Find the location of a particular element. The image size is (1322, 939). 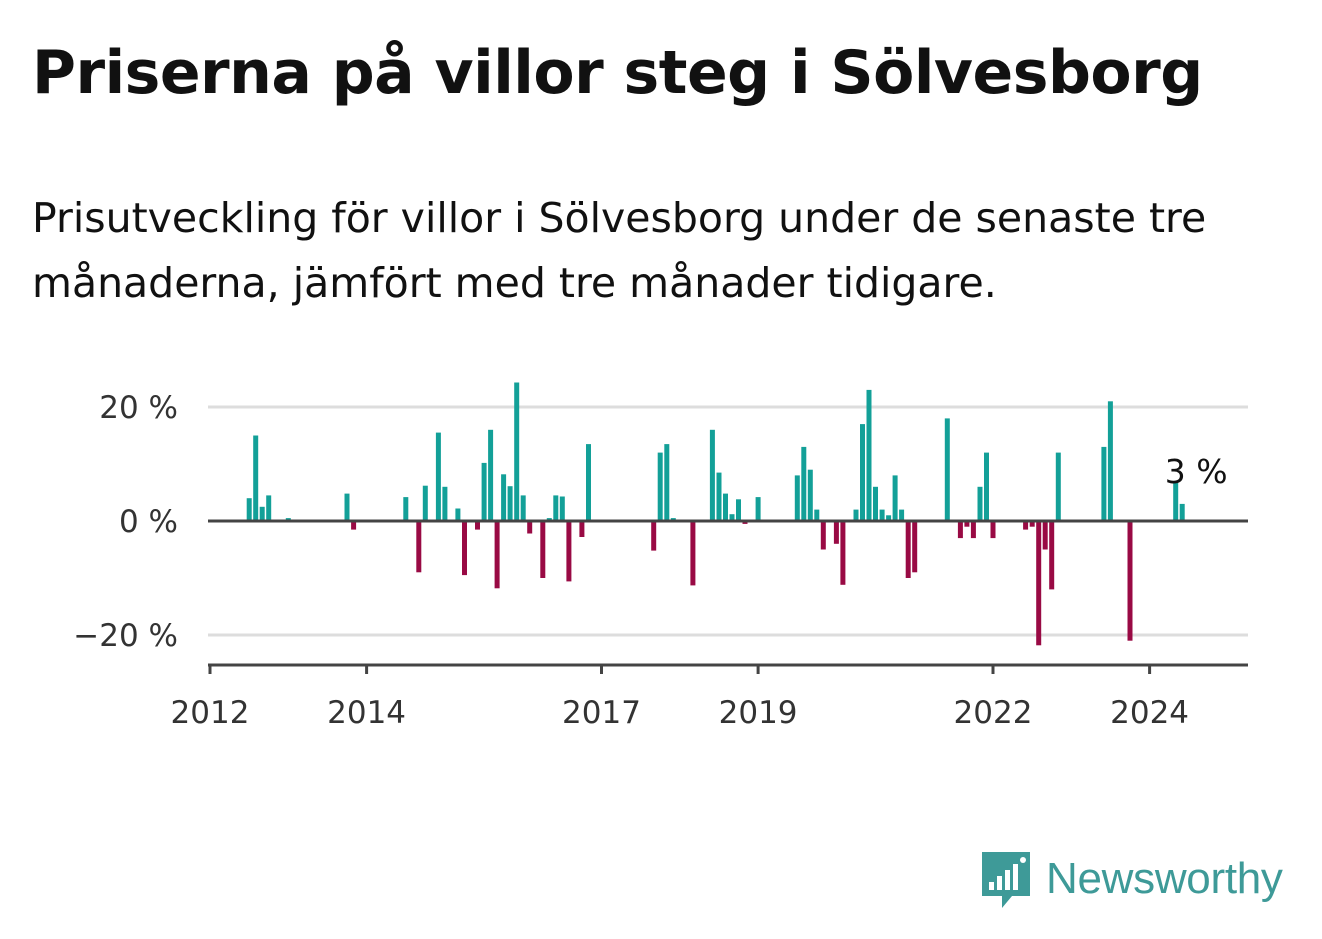

x-tick-label: 2012 is located at coordinates (210, 713).